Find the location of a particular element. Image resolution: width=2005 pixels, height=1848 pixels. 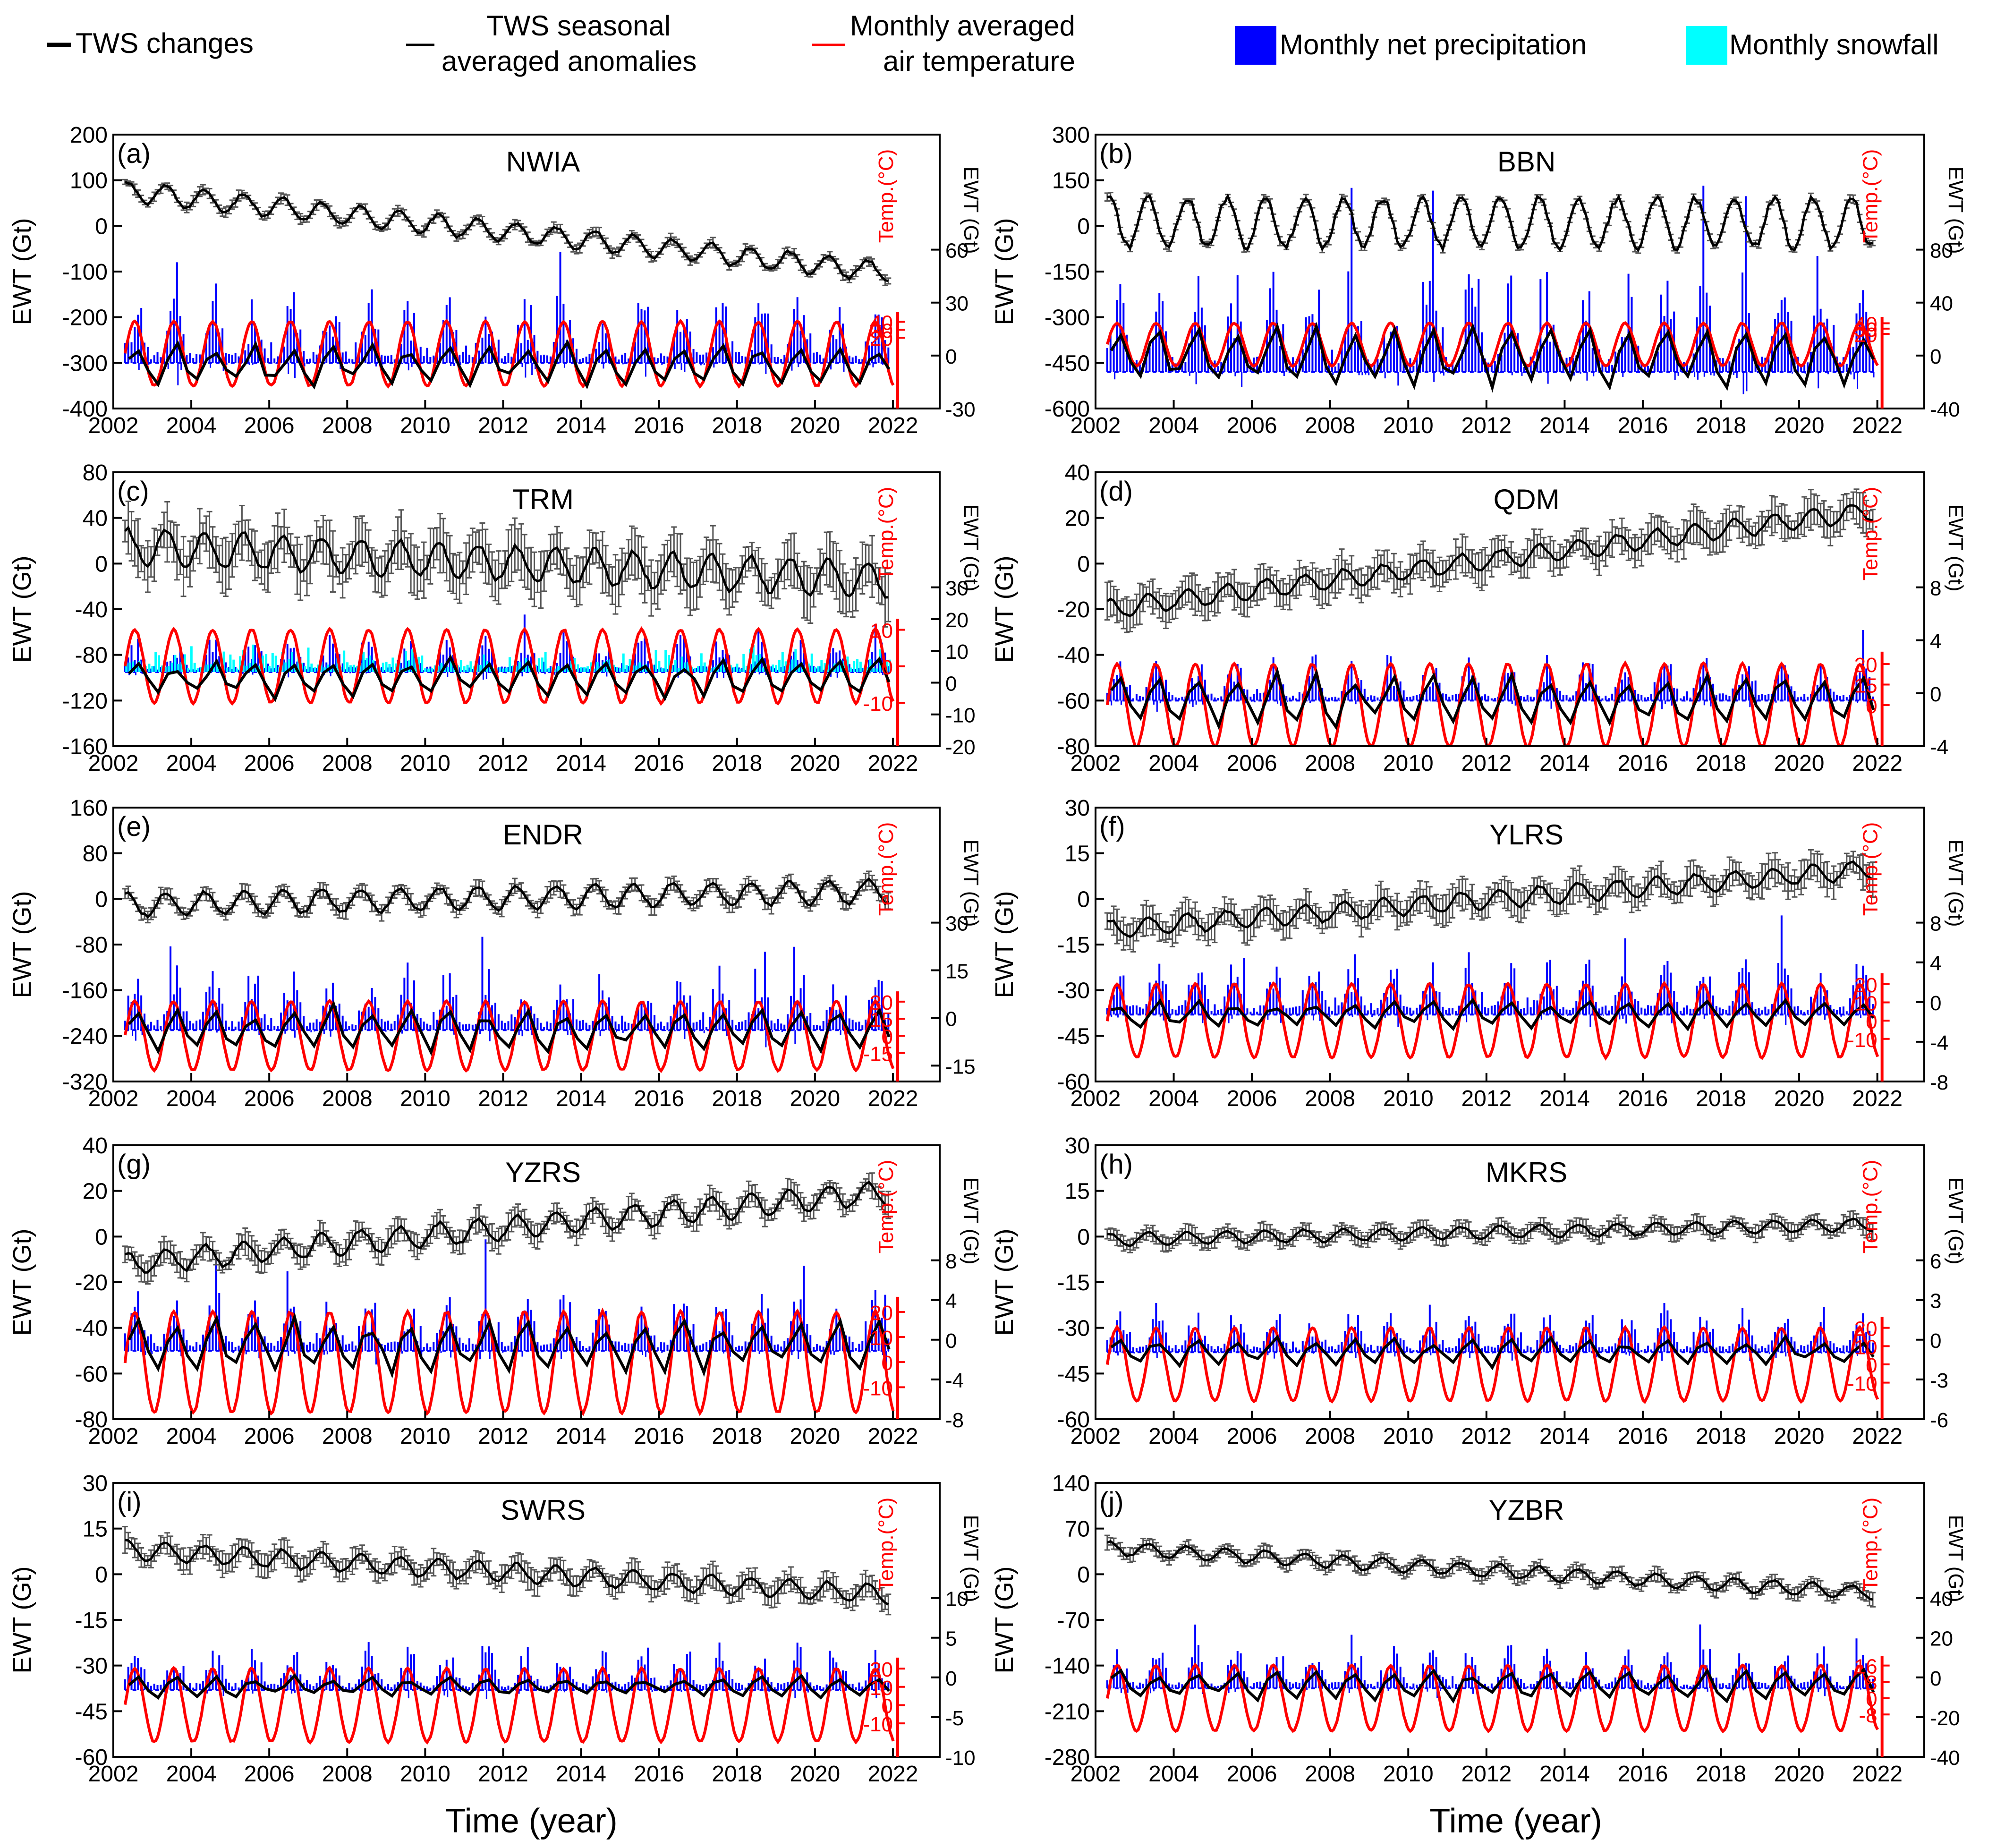

precip-bars is located at coordinates (1490, 671).